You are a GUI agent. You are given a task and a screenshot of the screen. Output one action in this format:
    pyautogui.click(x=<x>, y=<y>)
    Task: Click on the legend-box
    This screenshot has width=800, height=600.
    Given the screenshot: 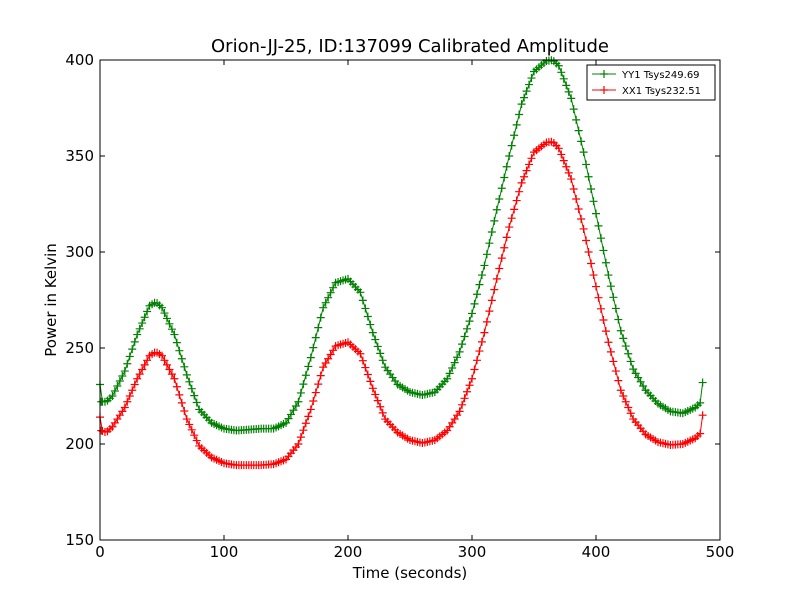 What is the action you would take?
    pyautogui.click(x=651, y=82)
    